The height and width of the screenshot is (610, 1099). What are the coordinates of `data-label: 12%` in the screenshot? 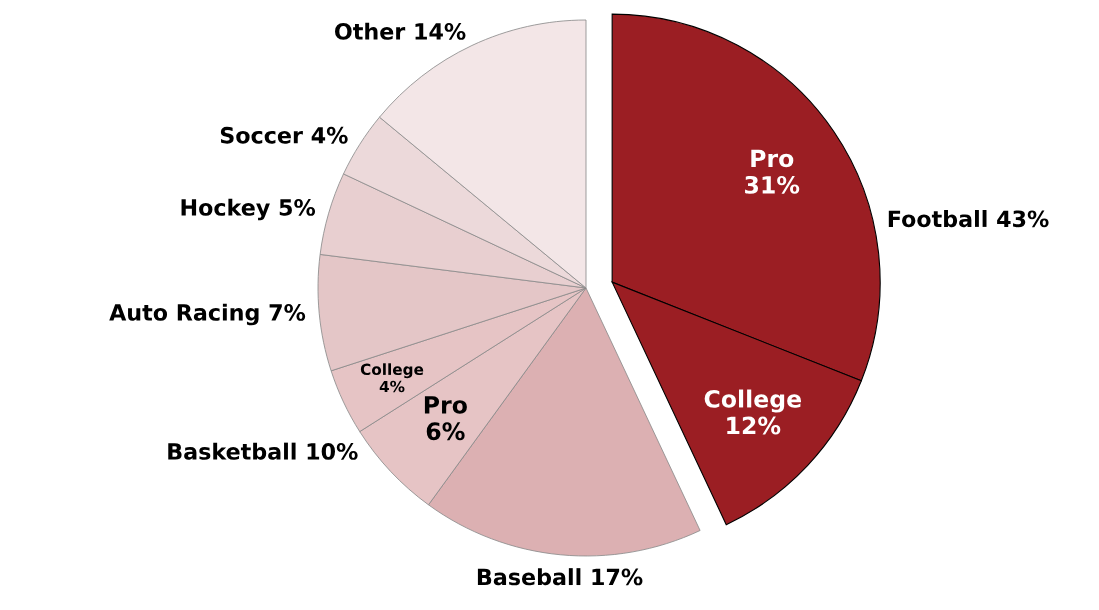 It's located at (754, 425).